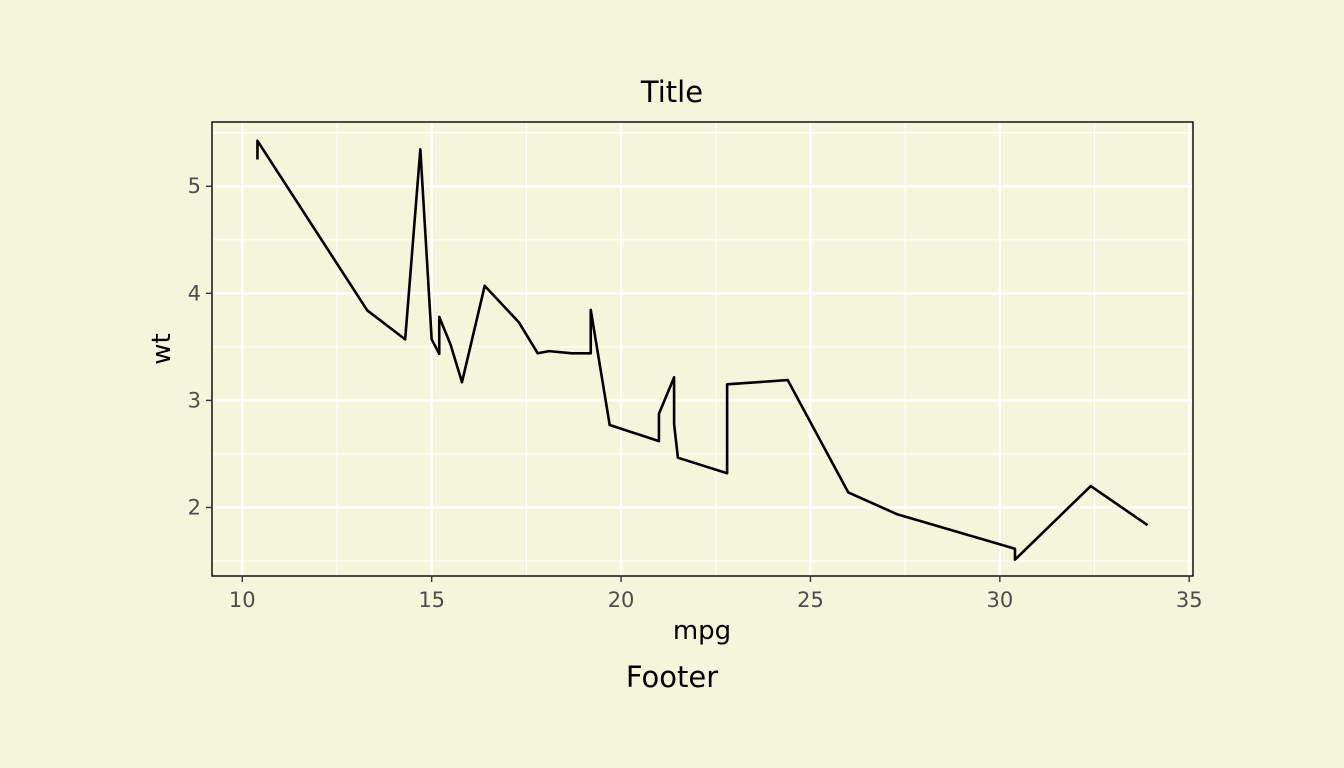 The width and height of the screenshot is (1344, 768). What do you see at coordinates (810, 600) in the screenshot?
I see `x-tick-label: 25` at bounding box center [810, 600].